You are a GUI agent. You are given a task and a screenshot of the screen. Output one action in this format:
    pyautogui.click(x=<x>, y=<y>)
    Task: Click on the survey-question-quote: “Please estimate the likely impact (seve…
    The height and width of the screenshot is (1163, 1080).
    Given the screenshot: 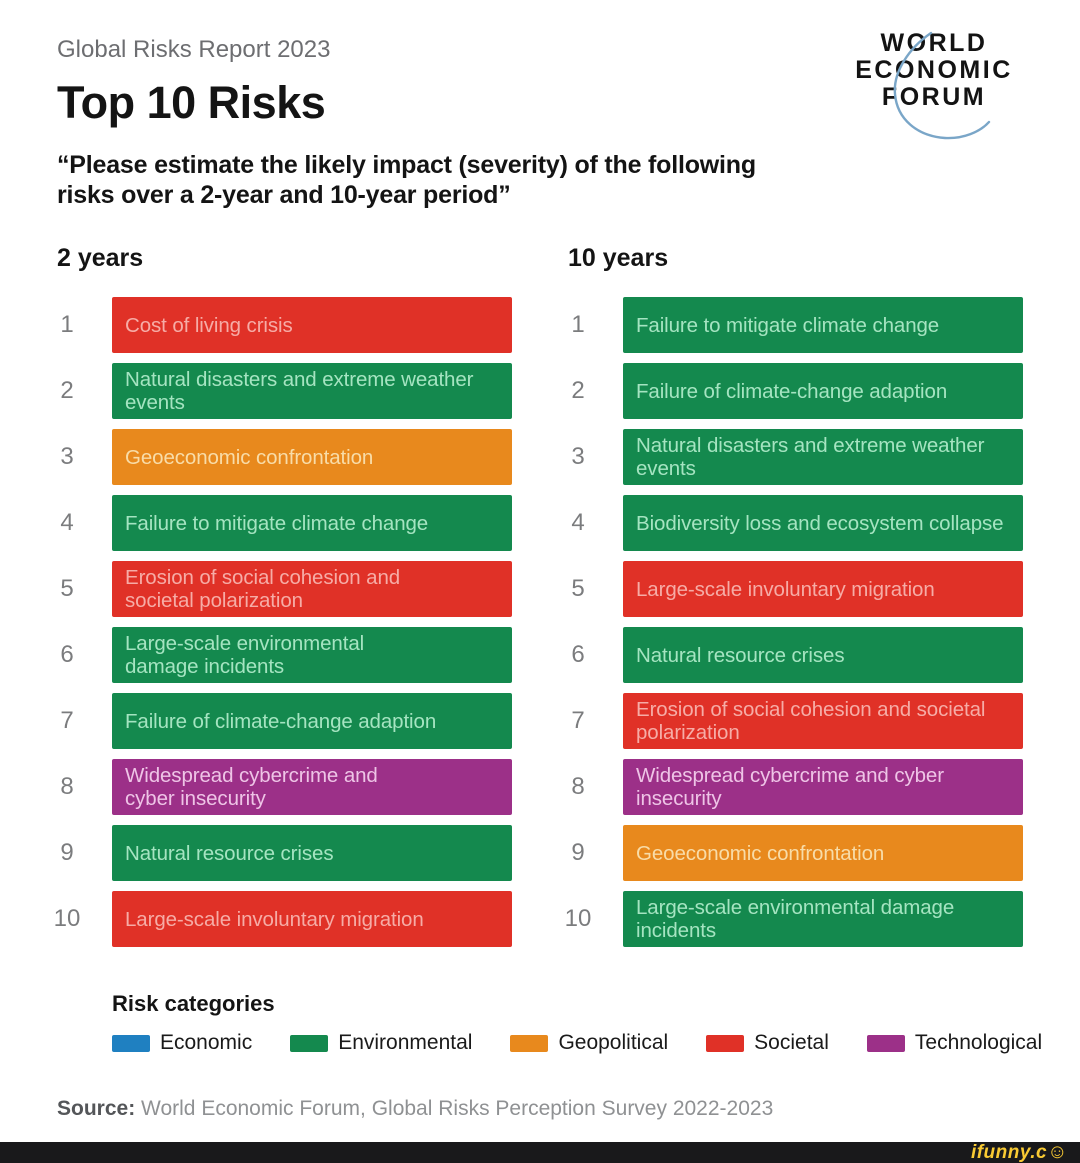 What is the action you would take?
    pyautogui.click(x=406, y=180)
    